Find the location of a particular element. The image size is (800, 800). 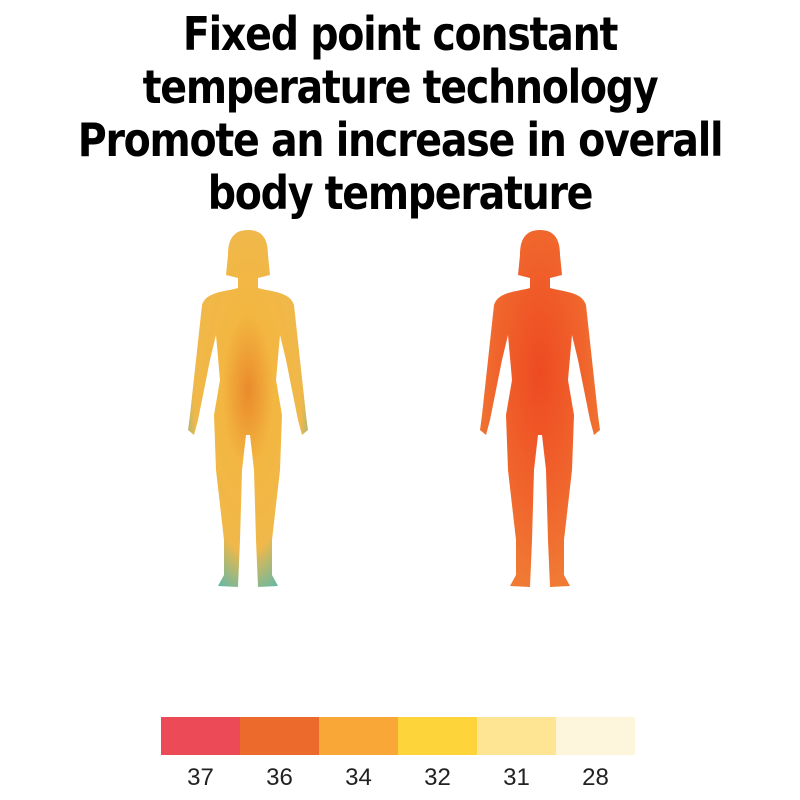

headline-line-2: temperature technology is located at coordinates (400, 87).